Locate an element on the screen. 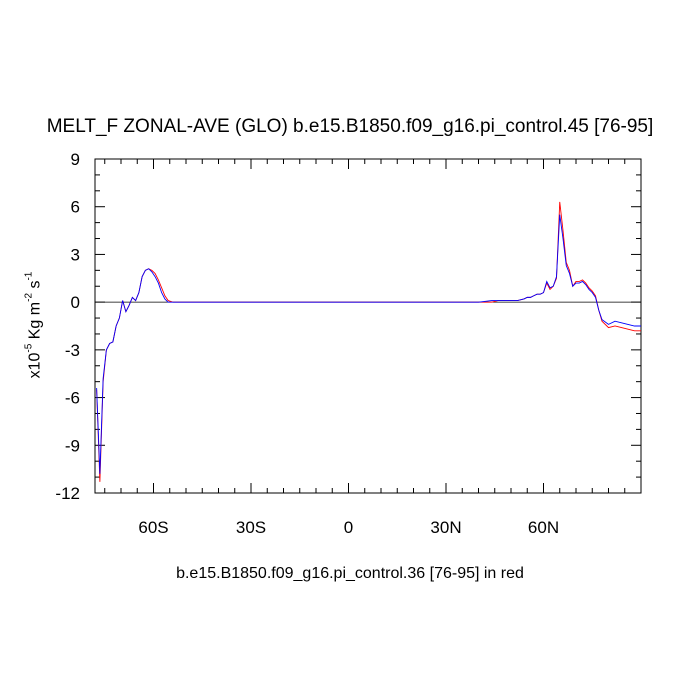  x-tick-label: 60N is located at coordinates (543, 527).